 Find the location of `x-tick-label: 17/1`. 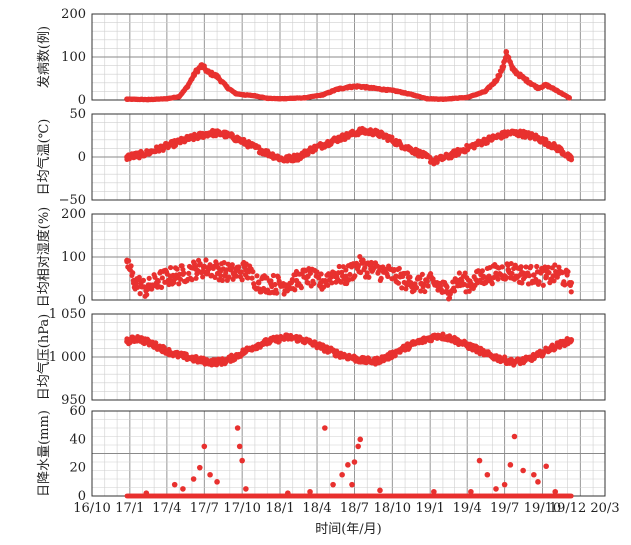

x-tick-label: 17/1 is located at coordinates (129, 508).